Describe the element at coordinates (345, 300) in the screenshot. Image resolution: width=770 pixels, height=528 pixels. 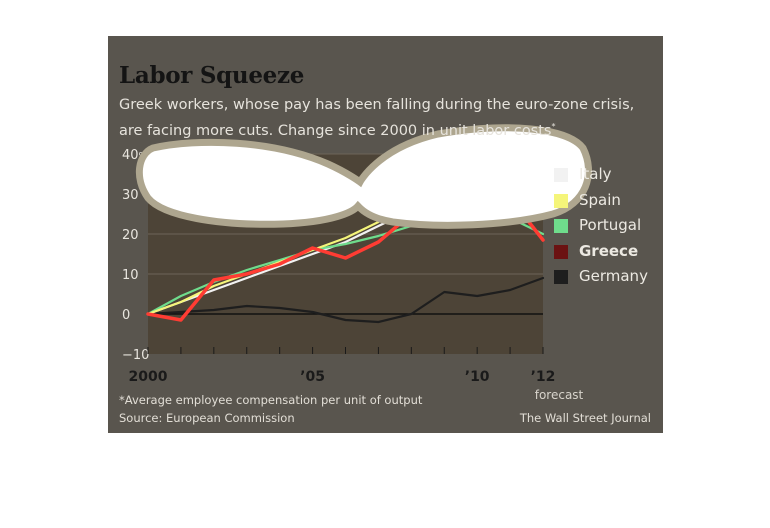
I see `series-line-germany` at that location.